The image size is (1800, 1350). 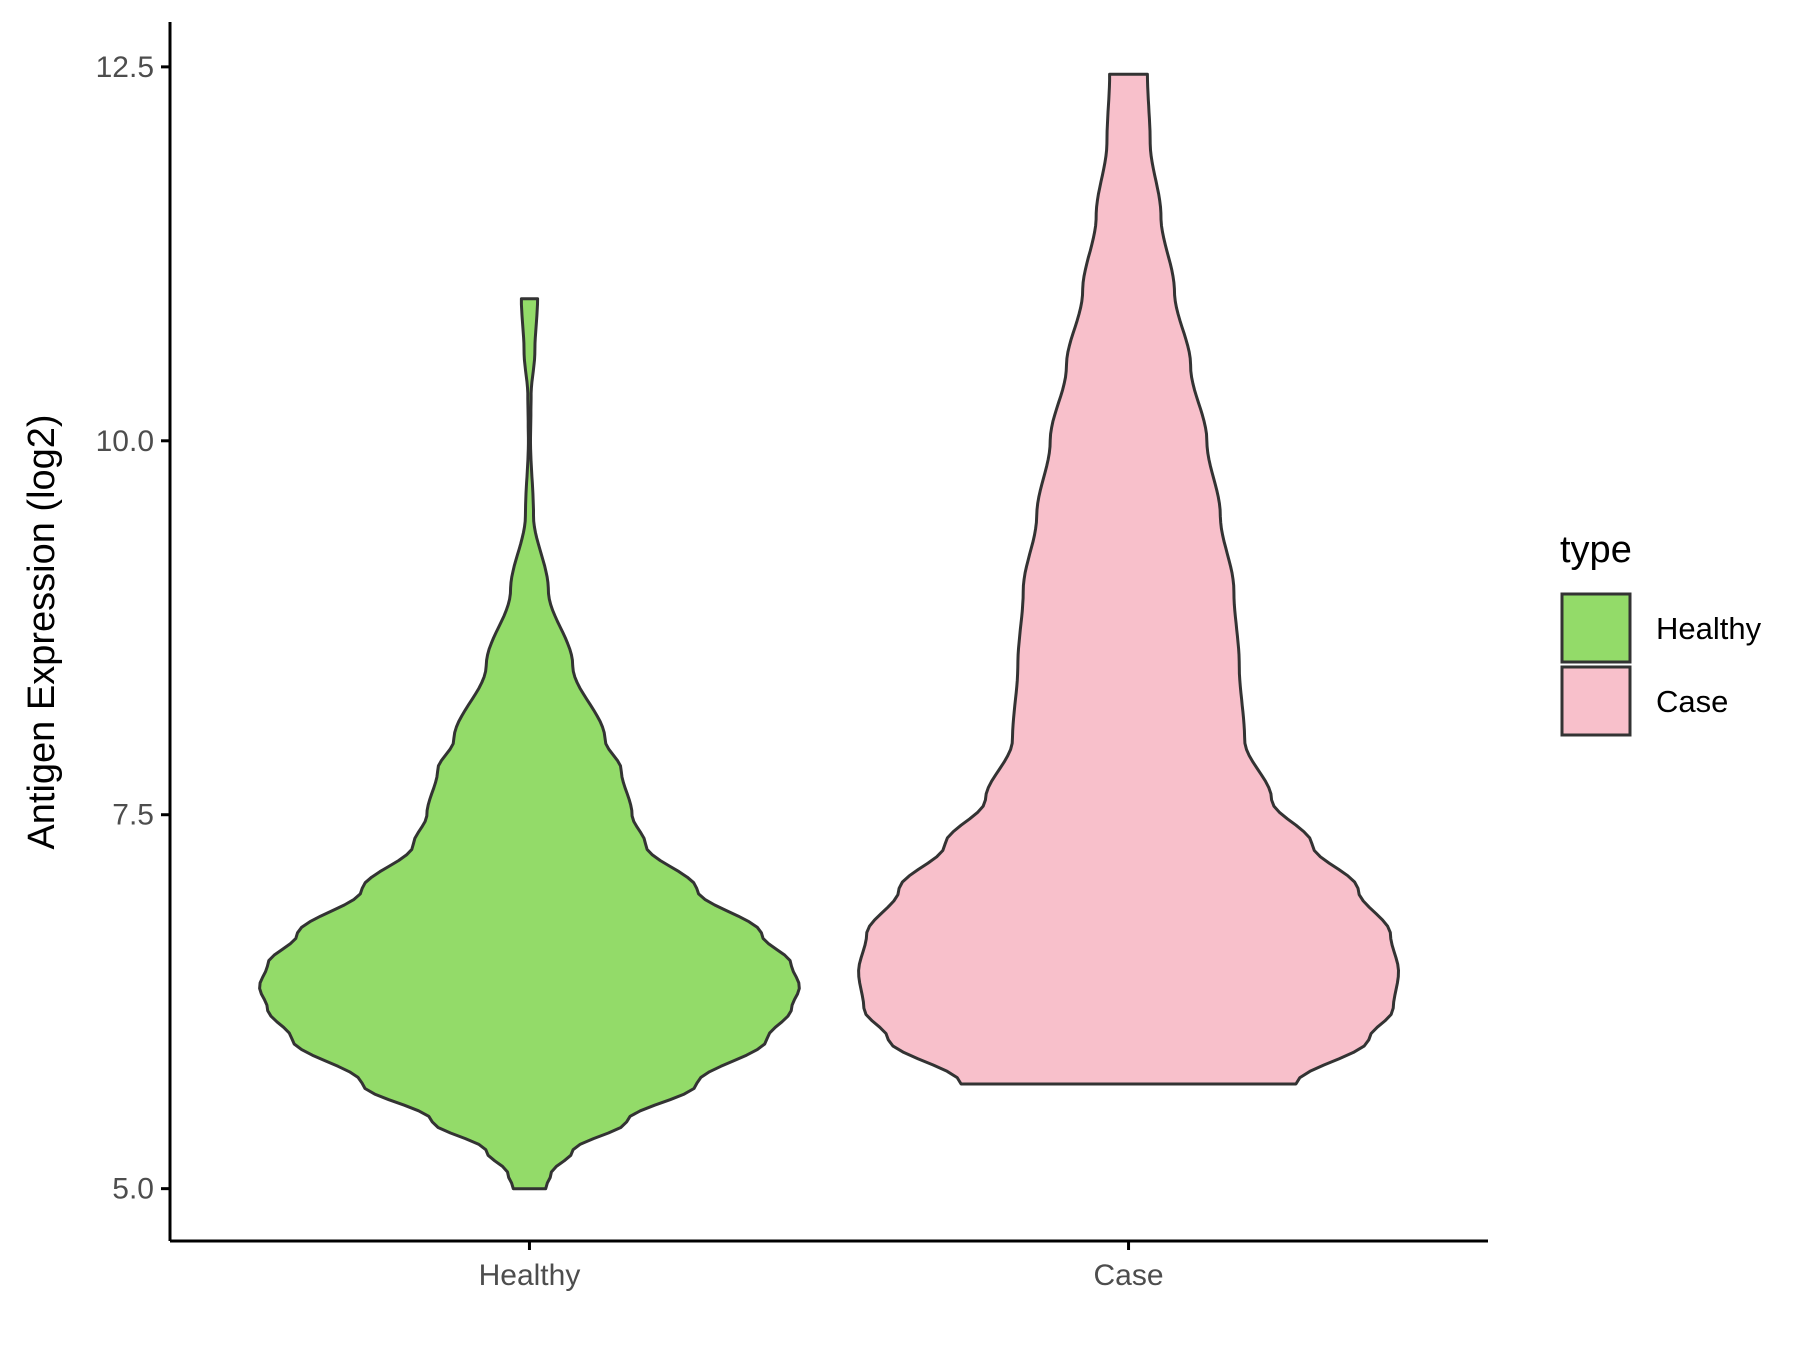 I want to click on x-axis-ticks: Healthy Case, so click(x=821, y=1266).